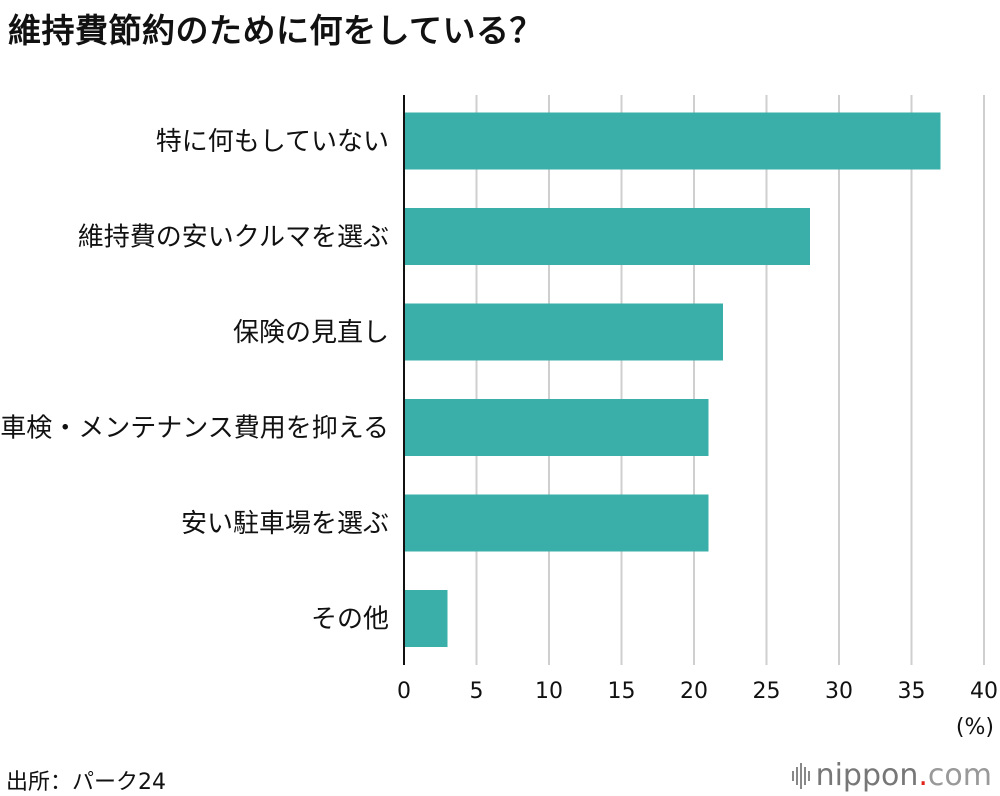 This screenshot has width=1000, height=796. I want to click on nippon-logo: nippon. com, so click(891, 775).